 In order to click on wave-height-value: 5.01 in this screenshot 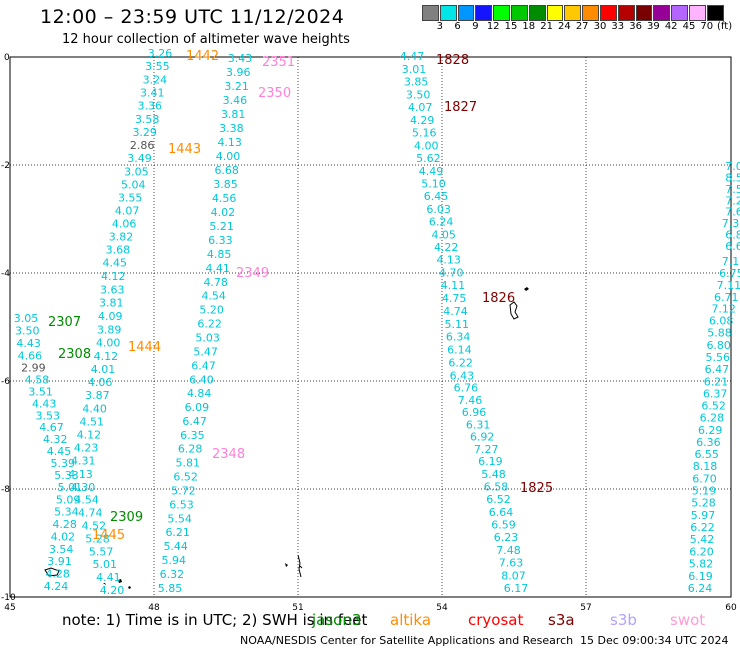, I will do `click(105, 564)`.